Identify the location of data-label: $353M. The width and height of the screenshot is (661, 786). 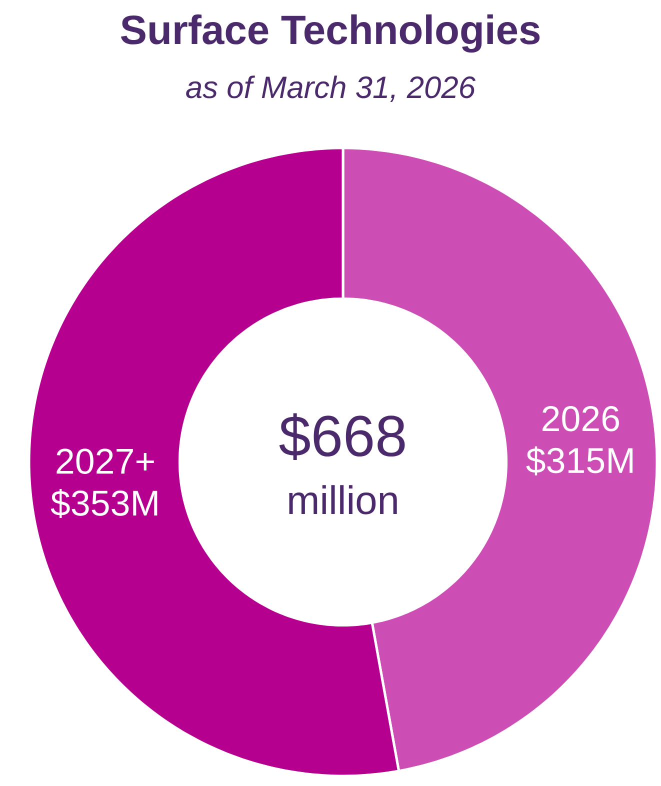
(104, 503).